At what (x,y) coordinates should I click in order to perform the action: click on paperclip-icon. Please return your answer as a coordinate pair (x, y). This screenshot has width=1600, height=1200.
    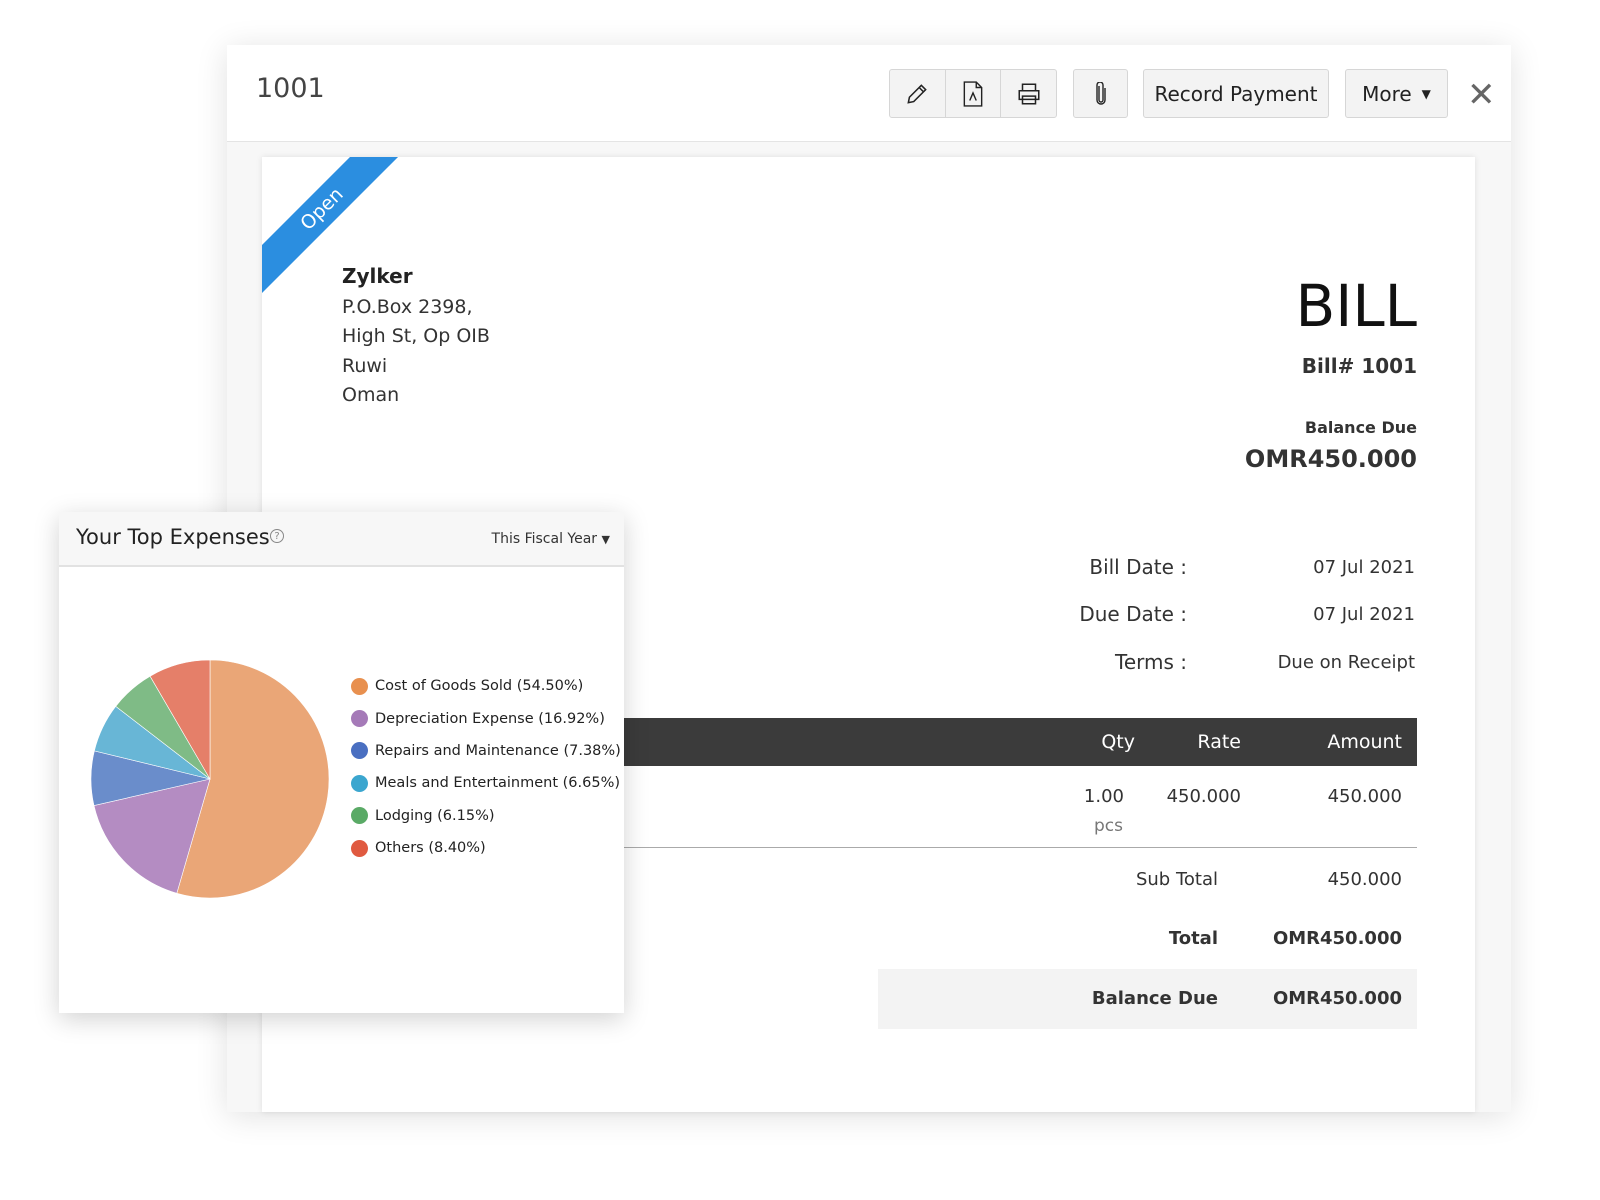
    Looking at the image, I should click on (1100, 93).